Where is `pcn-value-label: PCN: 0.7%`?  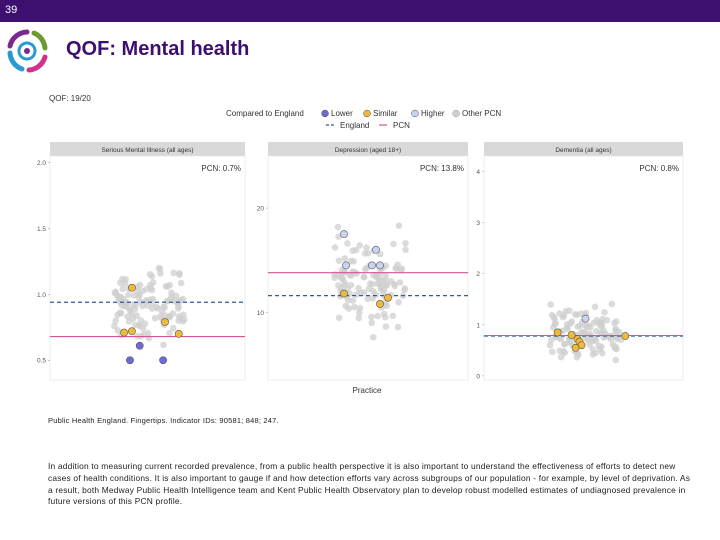 pcn-value-label: PCN: 0.7% is located at coordinates (221, 168).